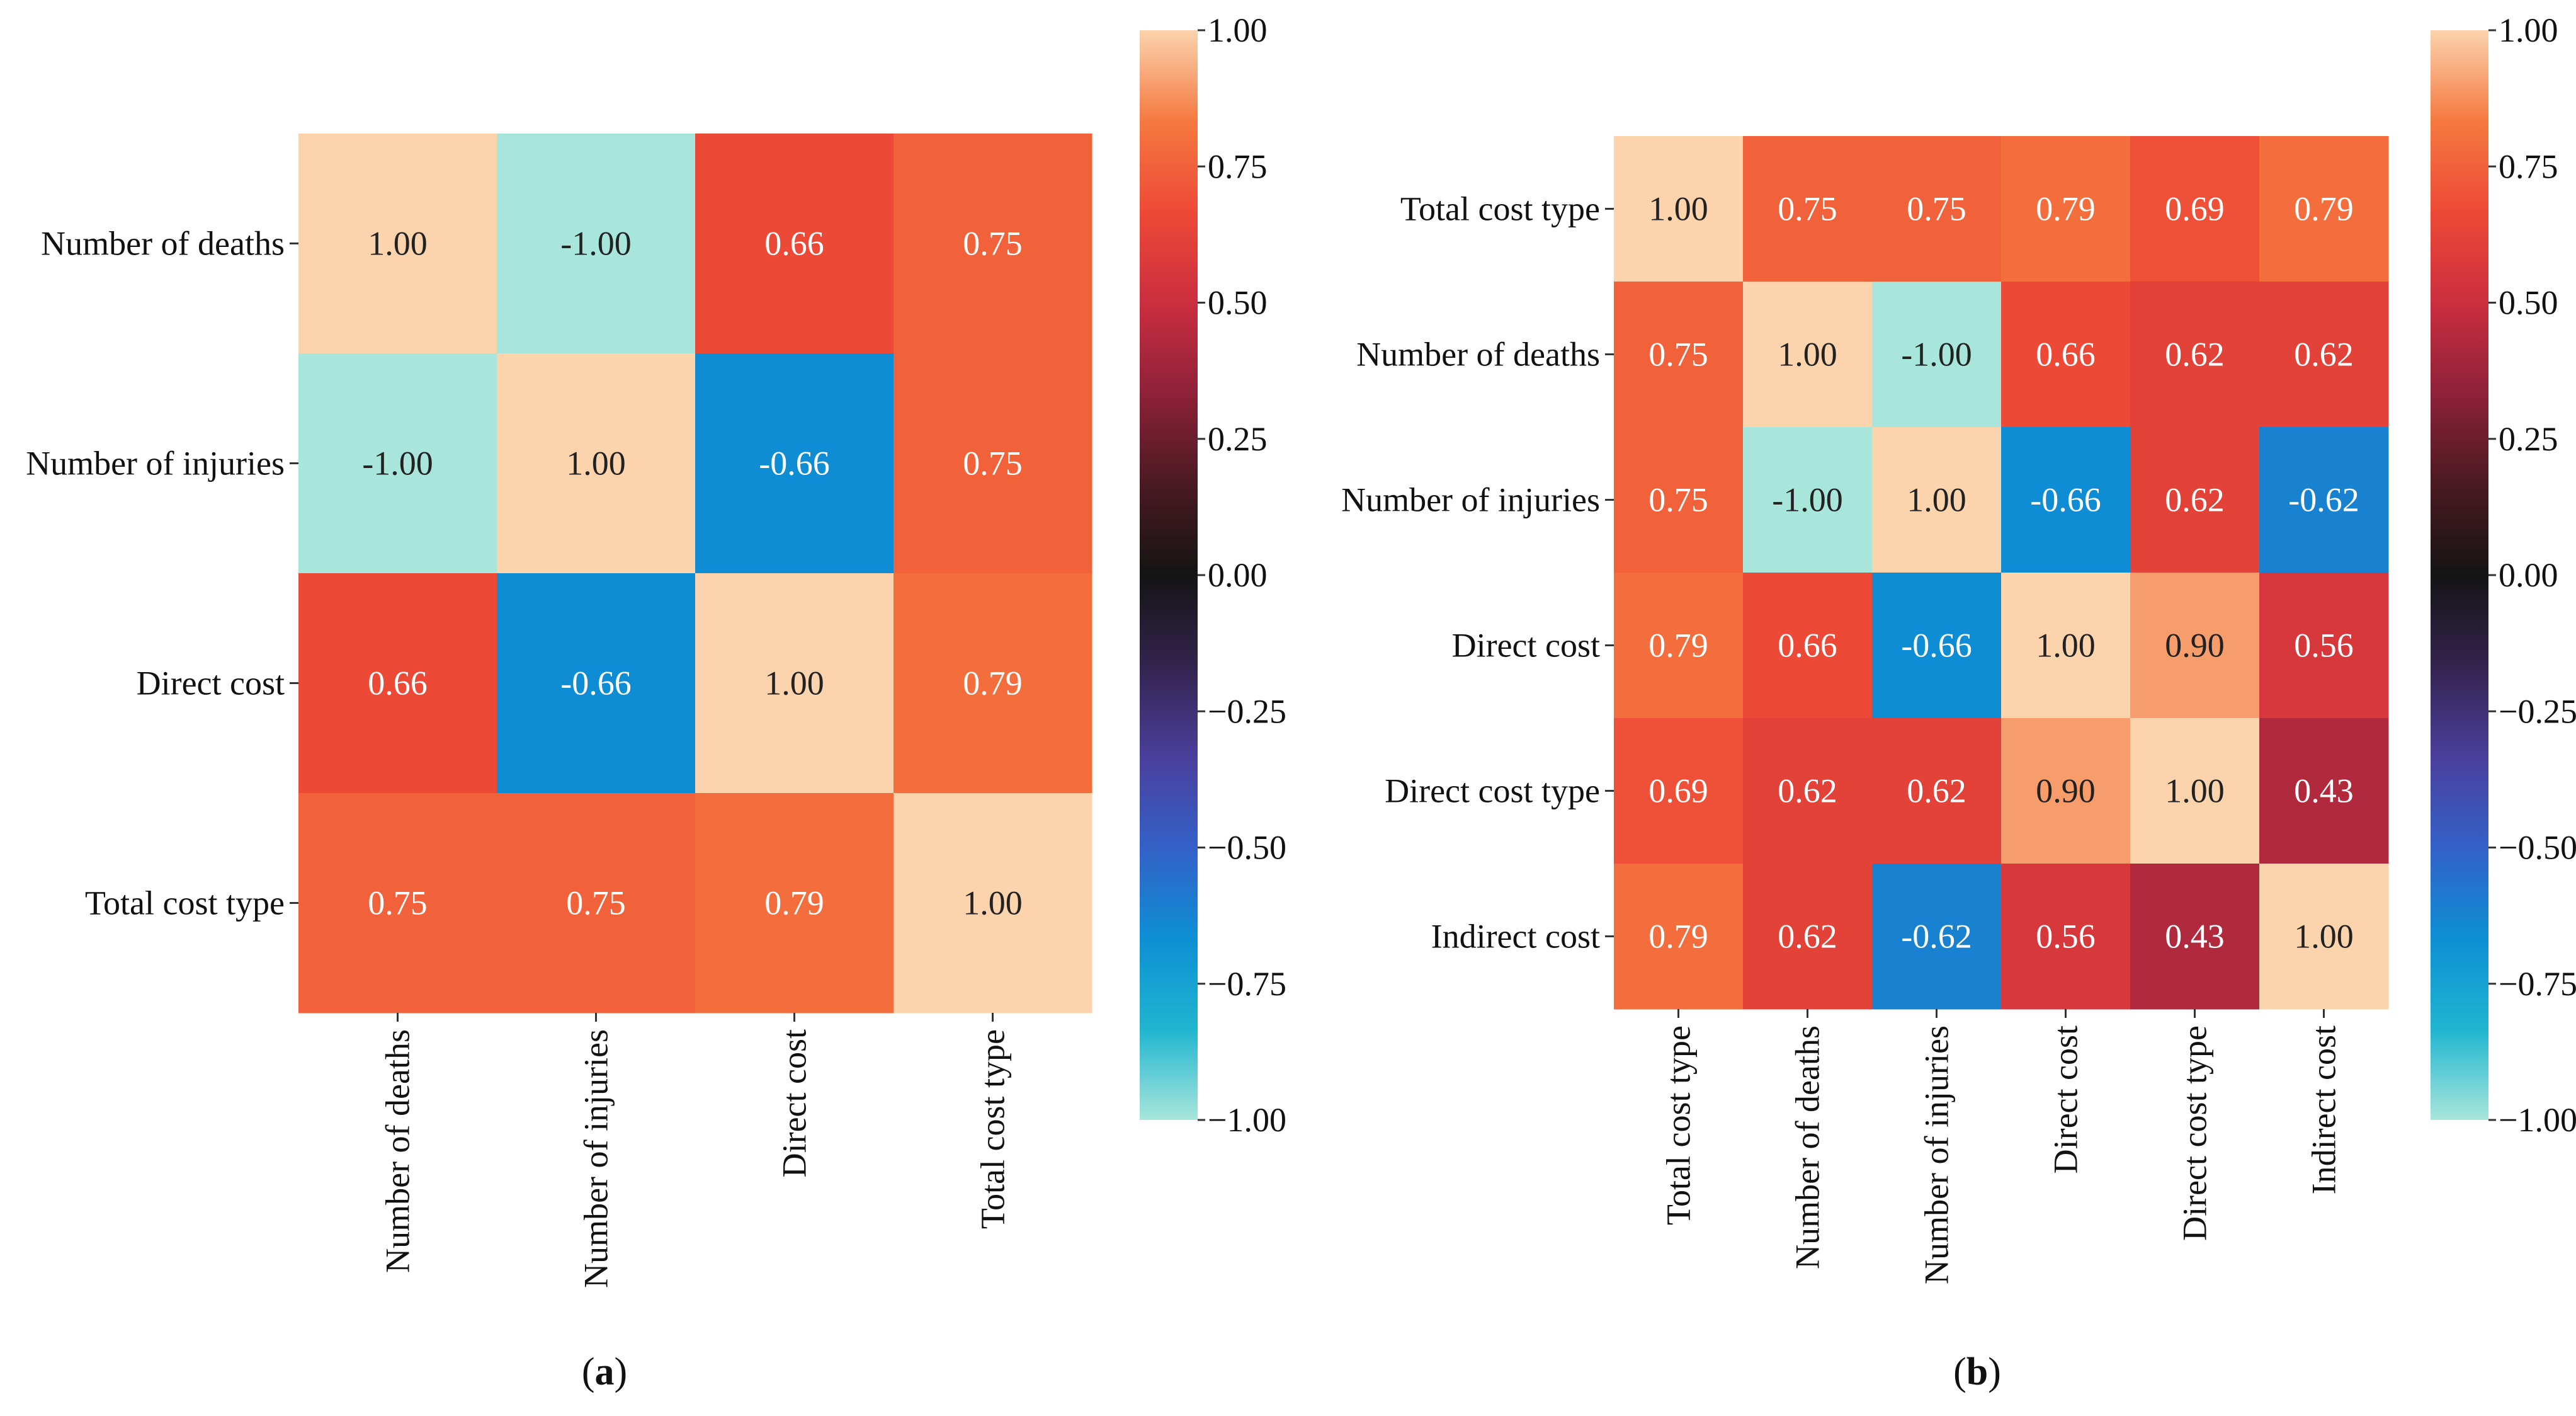  I want to click on x-tick-label: Direct cost, so click(2066, 1099).